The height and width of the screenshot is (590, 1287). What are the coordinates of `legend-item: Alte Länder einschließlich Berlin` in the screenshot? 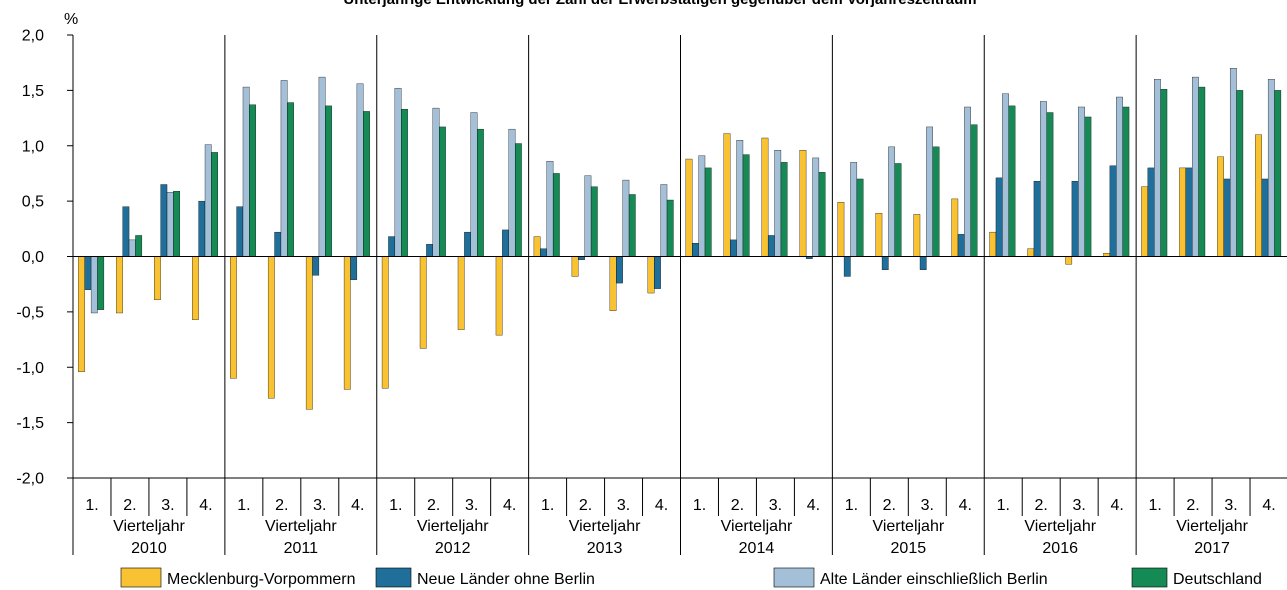 It's located at (910, 577).